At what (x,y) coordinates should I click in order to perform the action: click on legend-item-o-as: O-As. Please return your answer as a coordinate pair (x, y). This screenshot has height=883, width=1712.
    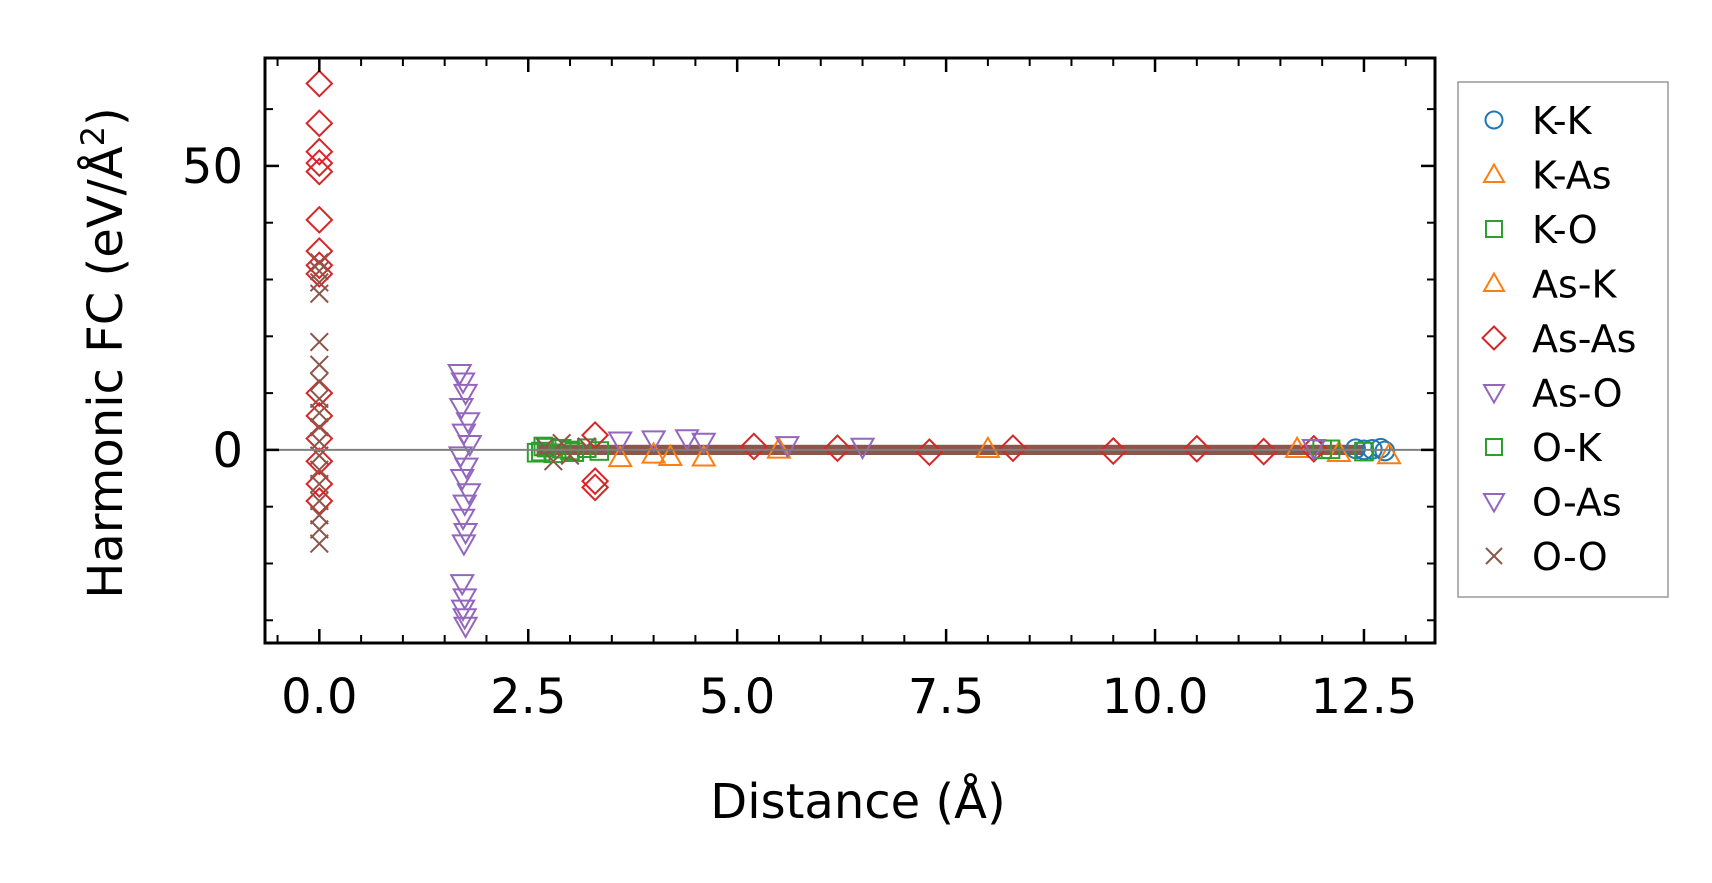
    Looking at the image, I should click on (1552, 503).